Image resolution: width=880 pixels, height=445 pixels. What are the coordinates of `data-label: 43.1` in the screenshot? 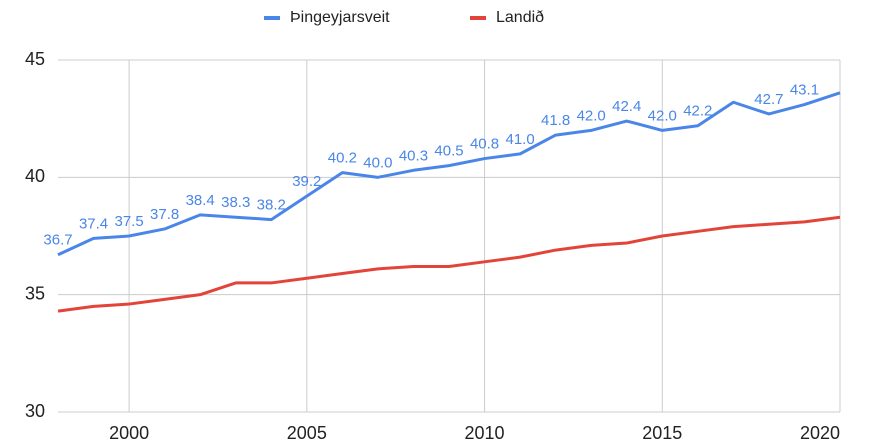 It's located at (804, 90).